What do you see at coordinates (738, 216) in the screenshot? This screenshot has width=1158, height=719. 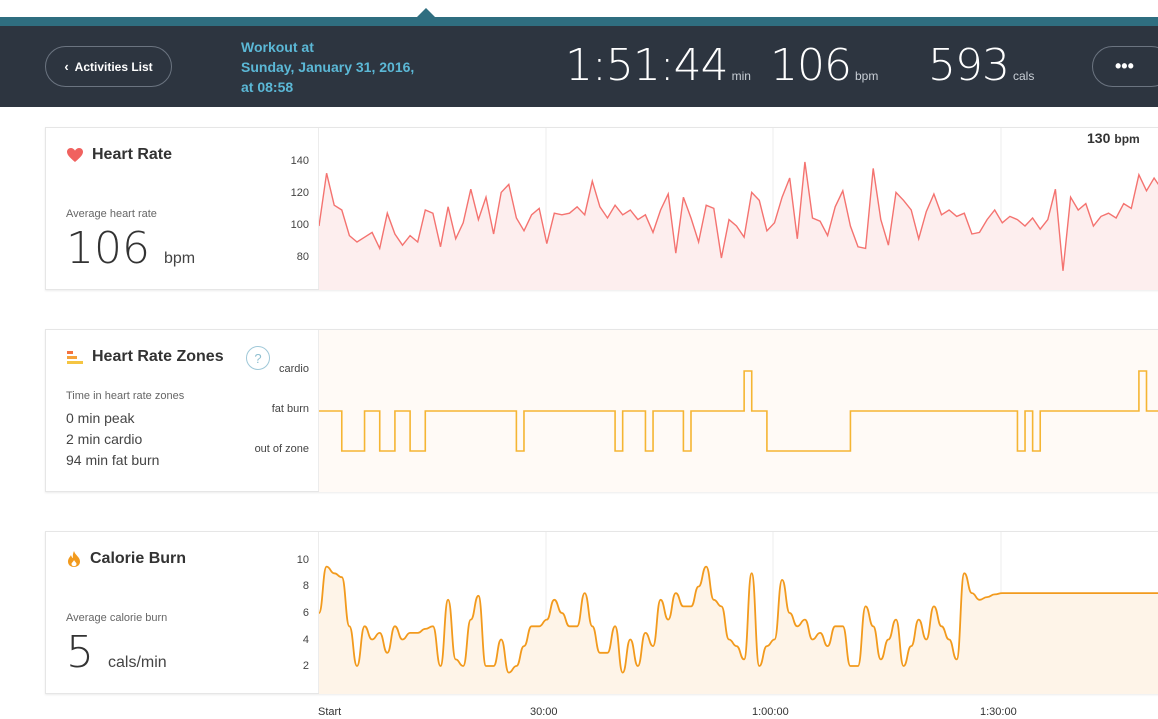 I see `heart-rate-line` at bounding box center [738, 216].